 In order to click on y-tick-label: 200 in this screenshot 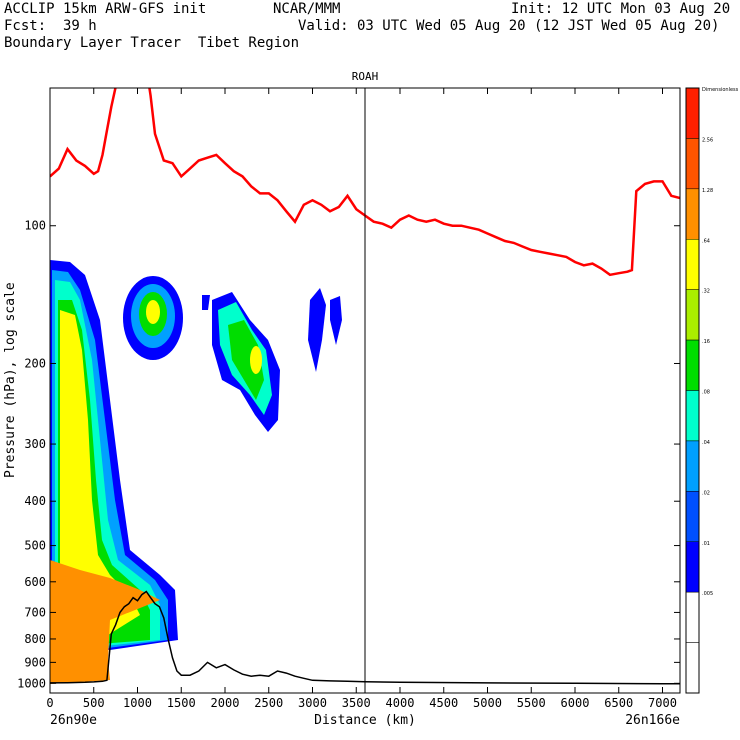, I will do `click(35, 363)`.